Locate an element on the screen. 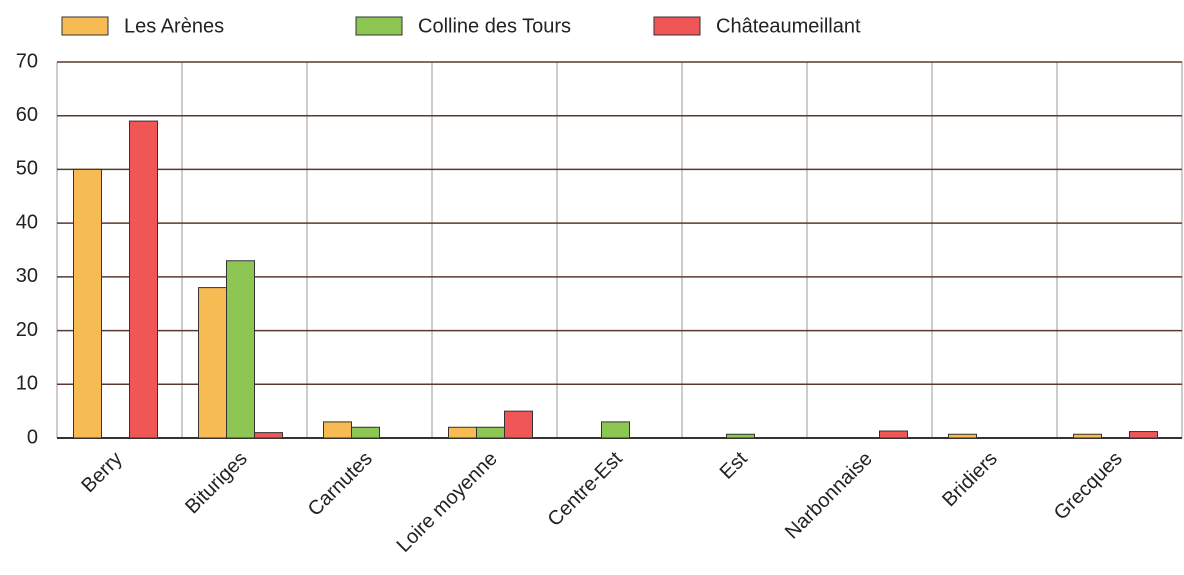 Image resolution: width=1184 pixels, height=575 pixels. x-tick-label: Grecques is located at coordinates (1088, 486).